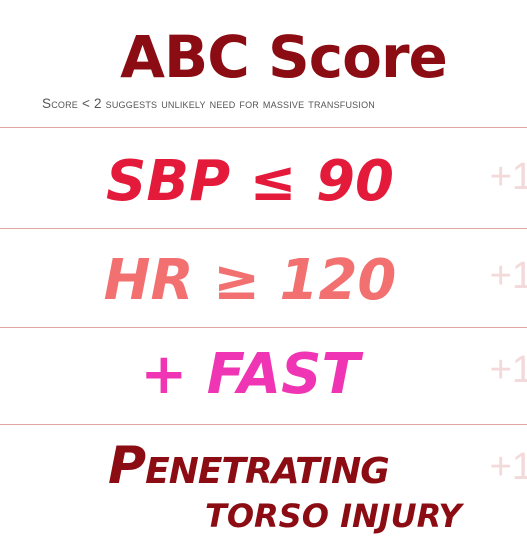 Image resolution: width=527 pixels, height=552 pixels. Describe the element at coordinates (333, 516) in the screenshot. I see `criterion-penetrating-line2: torso injury` at that location.